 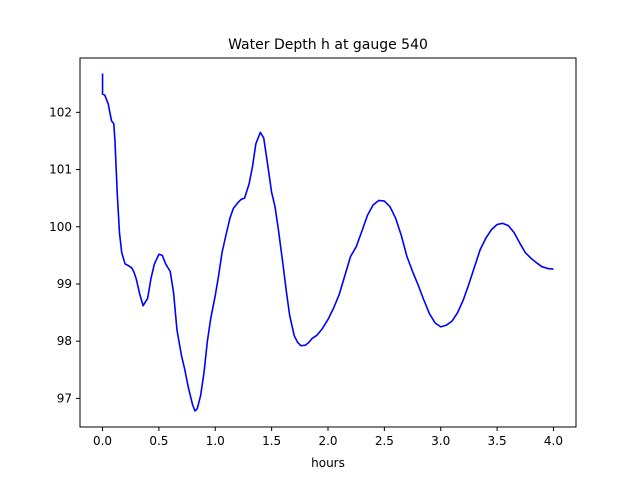 What do you see at coordinates (440, 441) in the screenshot?
I see `x-tick-label: 3.0` at bounding box center [440, 441].